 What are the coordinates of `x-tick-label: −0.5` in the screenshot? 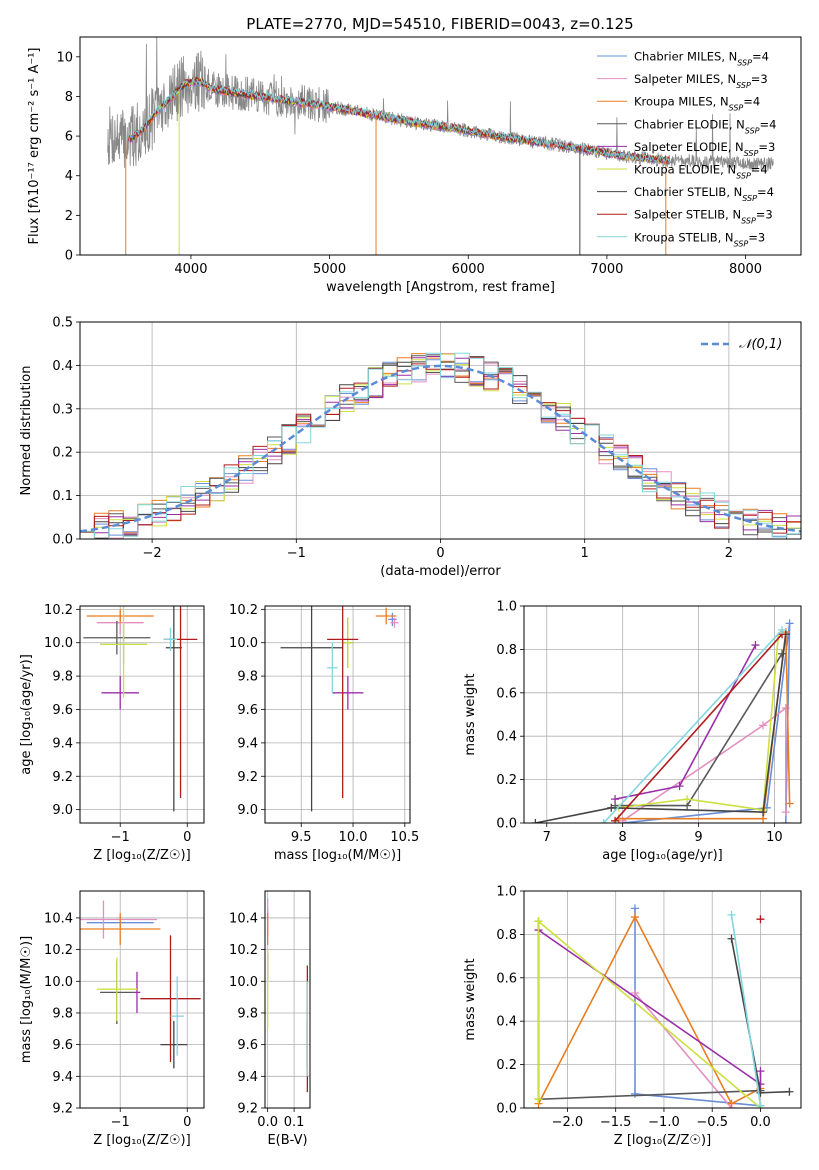 It's located at (712, 1122).